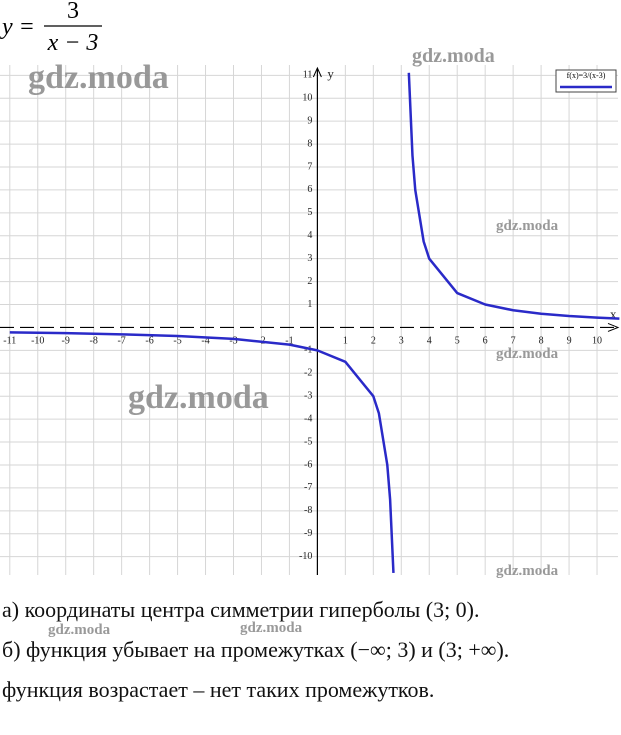 This screenshot has height=735, width=621. I want to click on y-tick-label: 5, so click(309, 212).